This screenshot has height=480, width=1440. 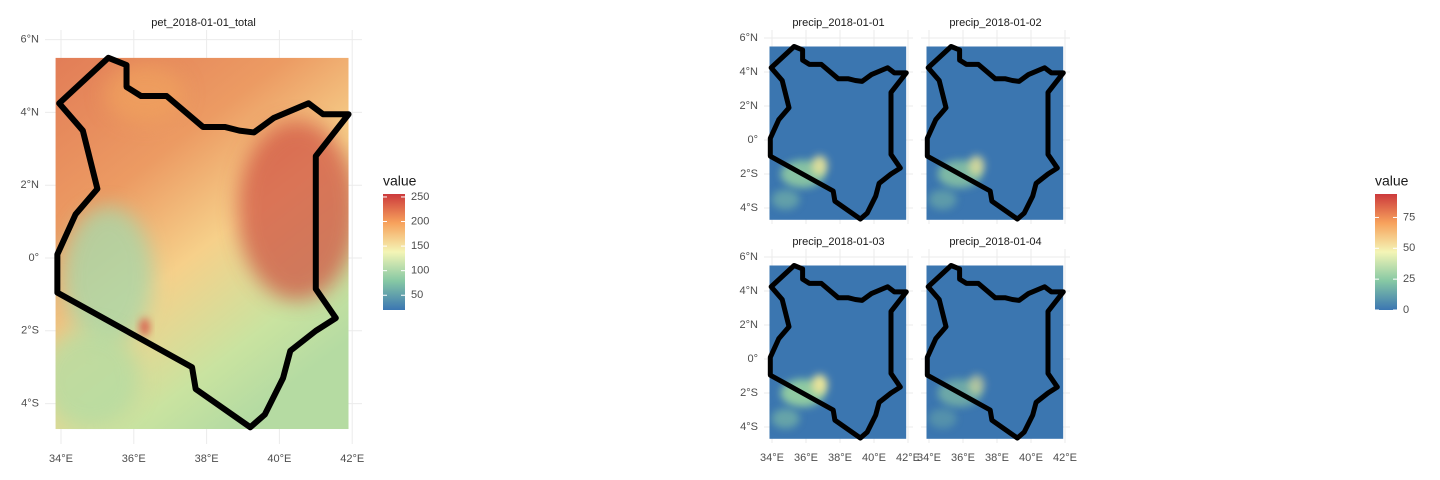 I want to click on legend-tick-label: 100, so click(x=420, y=271).